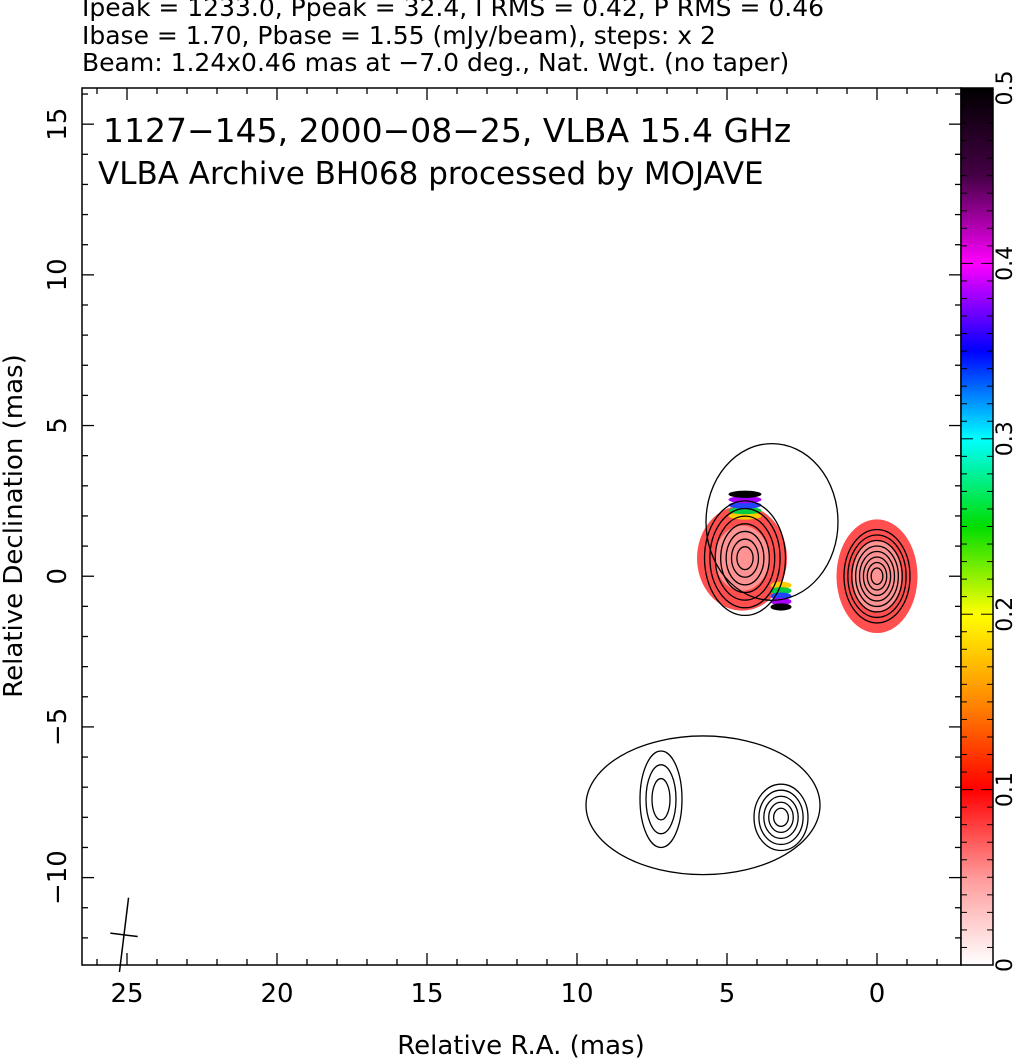 This screenshot has height=1060, width=1021. Describe the element at coordinates (989, 521) in the screenshot. I see `colorbar-axis: 0 0.1 0.2 0.3 0.4 0.5` at that location.